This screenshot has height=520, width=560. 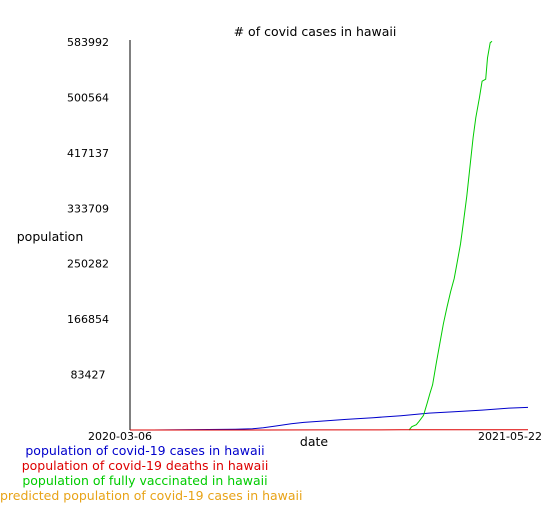 I want to click on legend-entry-vaccinated: population of fully vaccinated in hawaii, so click(x=145, y=480).